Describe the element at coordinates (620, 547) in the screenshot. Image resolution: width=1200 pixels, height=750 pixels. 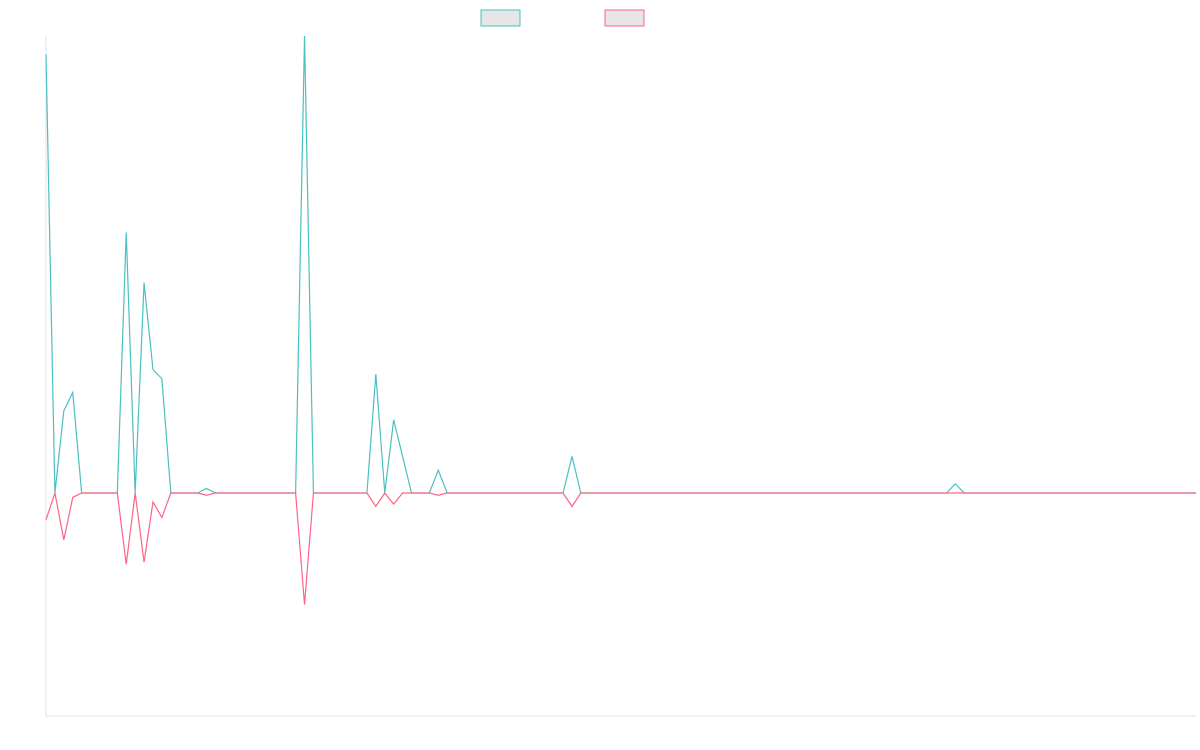
I see `series-line-negative` at that location.